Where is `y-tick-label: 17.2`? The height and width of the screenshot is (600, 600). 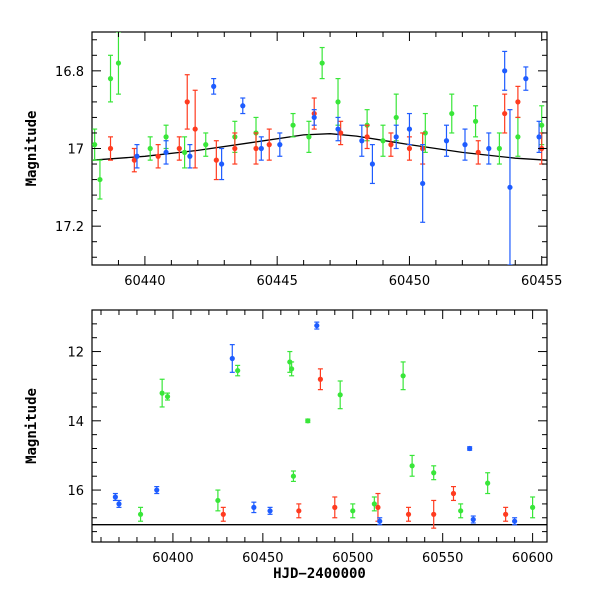
y-tick-label: 17.2 is located at coordinates (69, 227).